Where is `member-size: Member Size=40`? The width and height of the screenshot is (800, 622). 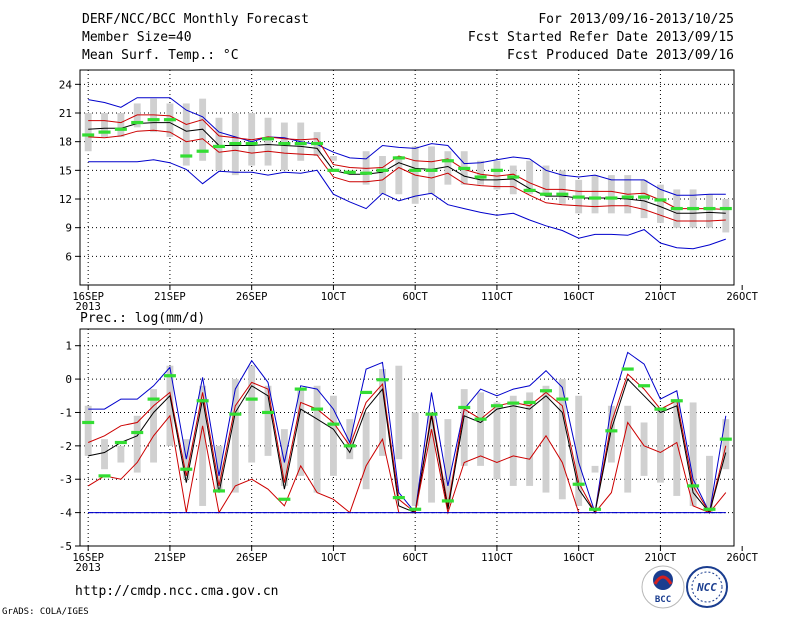 member-size: Member Size=40 is located at coordinates (137, 37).